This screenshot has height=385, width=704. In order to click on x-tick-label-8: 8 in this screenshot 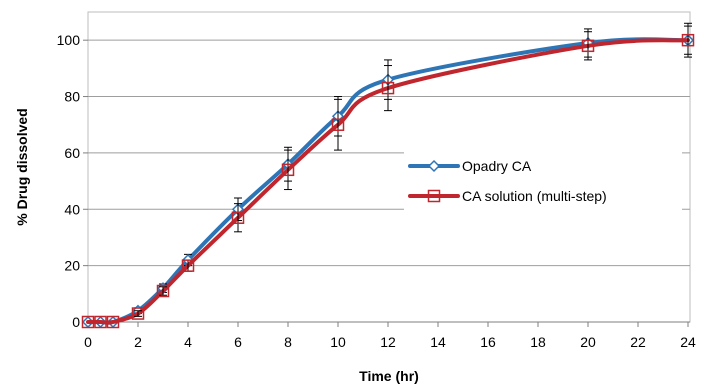, I will do `click(288, 342)`.